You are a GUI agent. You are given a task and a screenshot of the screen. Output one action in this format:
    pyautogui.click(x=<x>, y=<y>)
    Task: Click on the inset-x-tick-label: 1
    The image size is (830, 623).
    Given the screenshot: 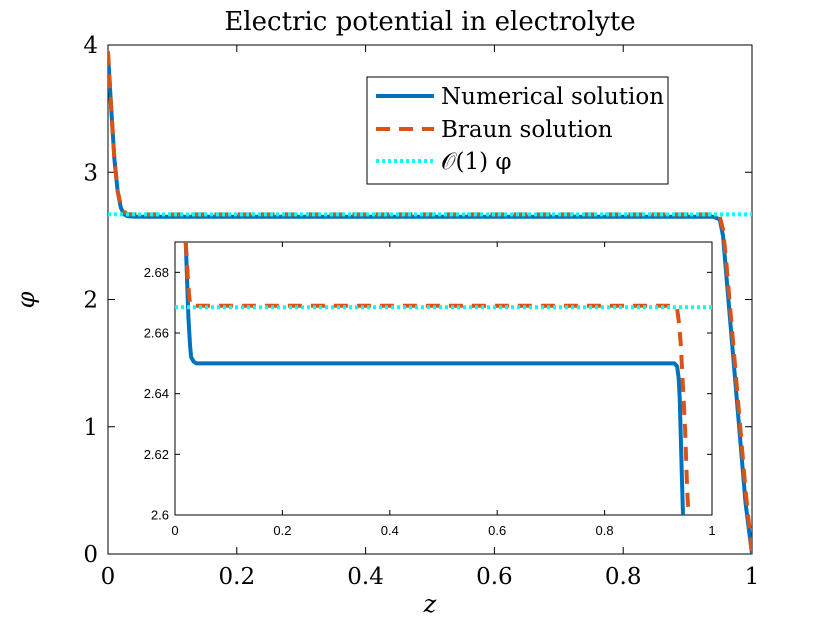 What is the action you would take?
    pyautogui.click(x=711, y=530)
    